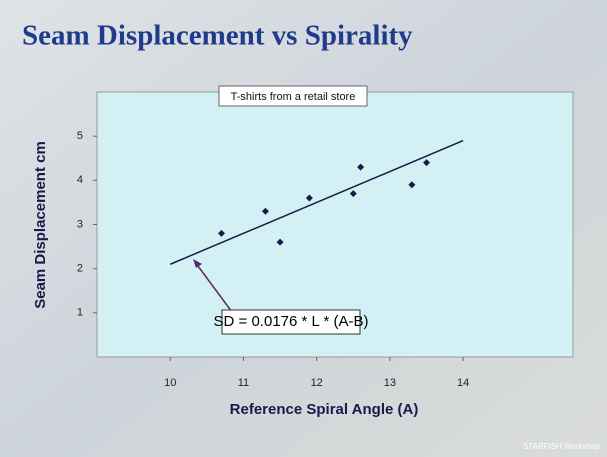 The height and width of the screenshot is (457, 607). What do you see at coordinates (170, 383) in the screenshot?
I see `x-tick-label: 10` at bounding box center [170, 383].